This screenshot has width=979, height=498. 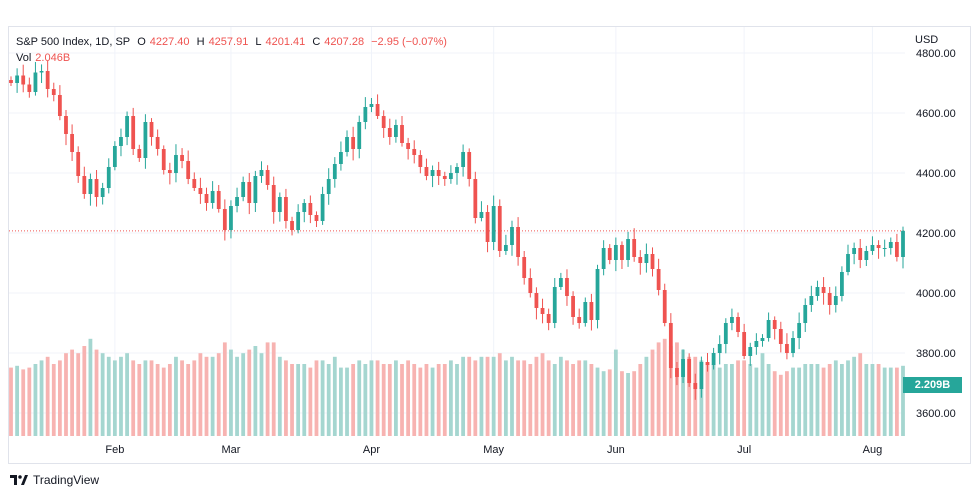 I want to click on tradingview-brand: TradingView, so click(x=66, y=480).